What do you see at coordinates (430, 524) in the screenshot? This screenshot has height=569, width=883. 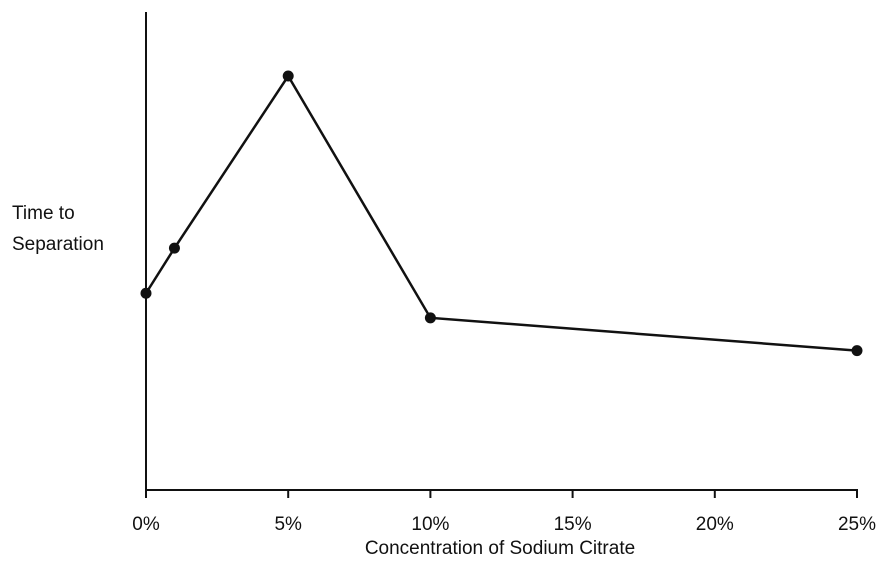 I see `x-tick-label: 10%` at bounding box center [430, 524].